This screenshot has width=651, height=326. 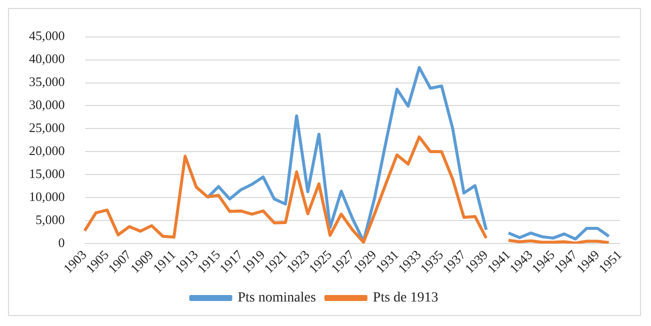 What do you see at coordinates (47, 196) in the screenshot?
I see `y-tick-label: 10,000` at bounding box center [47, 196].